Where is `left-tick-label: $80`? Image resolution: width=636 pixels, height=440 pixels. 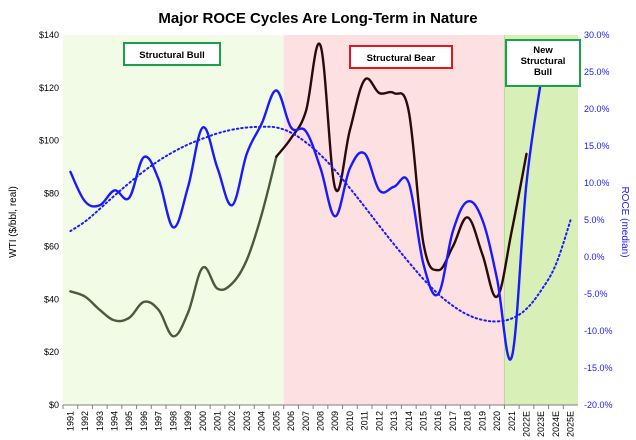 left-tick-label: $80 is located at coordinates (51, 194).